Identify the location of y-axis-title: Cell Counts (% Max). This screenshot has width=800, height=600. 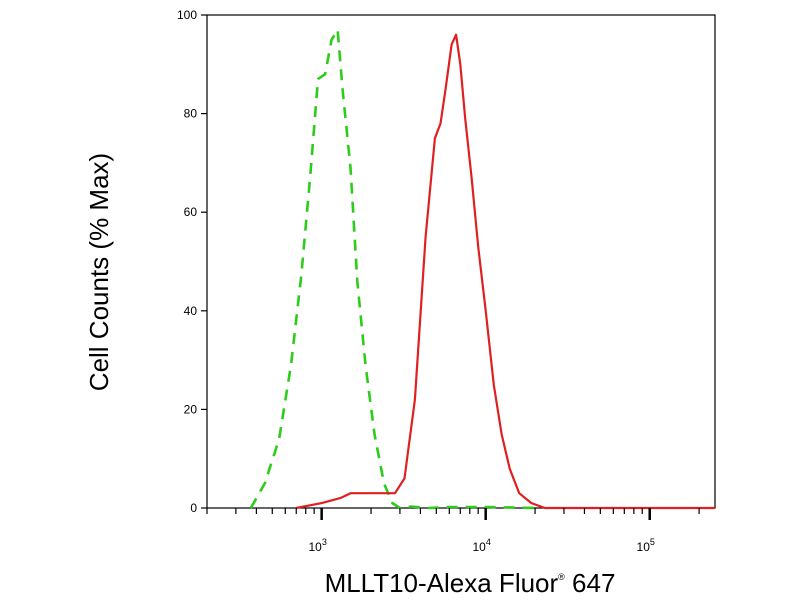
(99, 272).